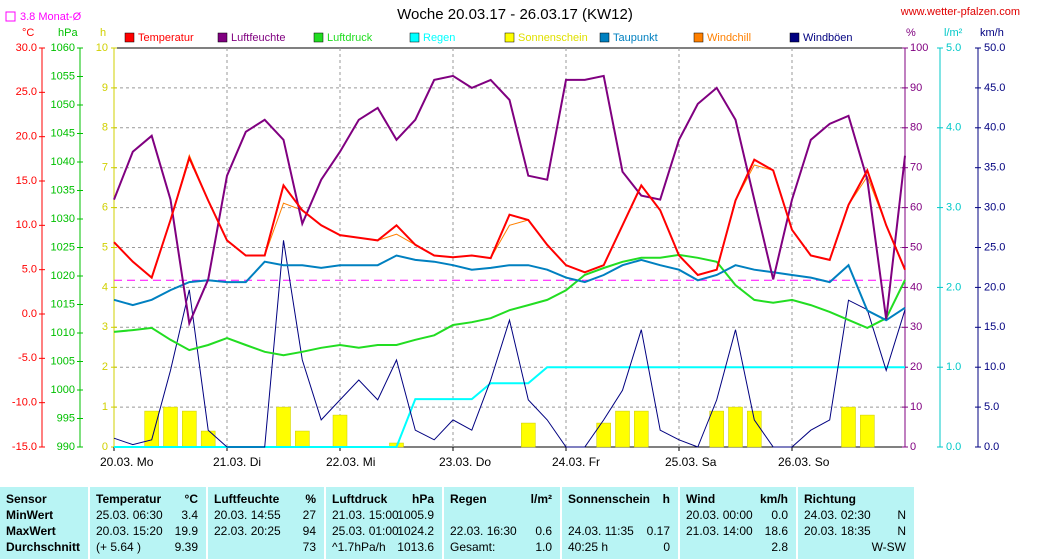 The width and height of the screenshot is (1058, 559). What do you see at coordinates (63, 190) in the screenshot?
I see `y-tick-label: 1035` at bounding box center [63, 190].